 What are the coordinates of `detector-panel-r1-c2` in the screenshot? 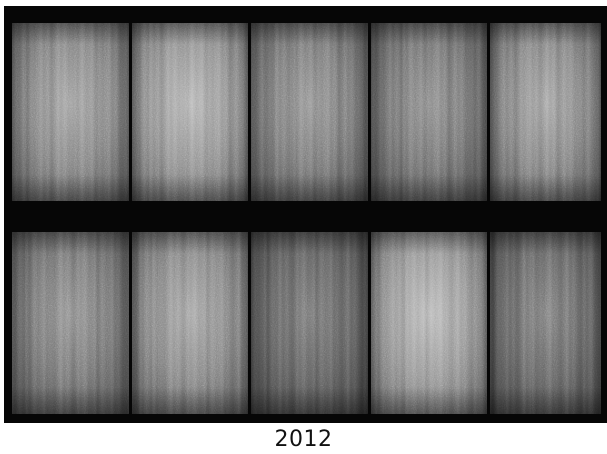 It's located at (190, 112).